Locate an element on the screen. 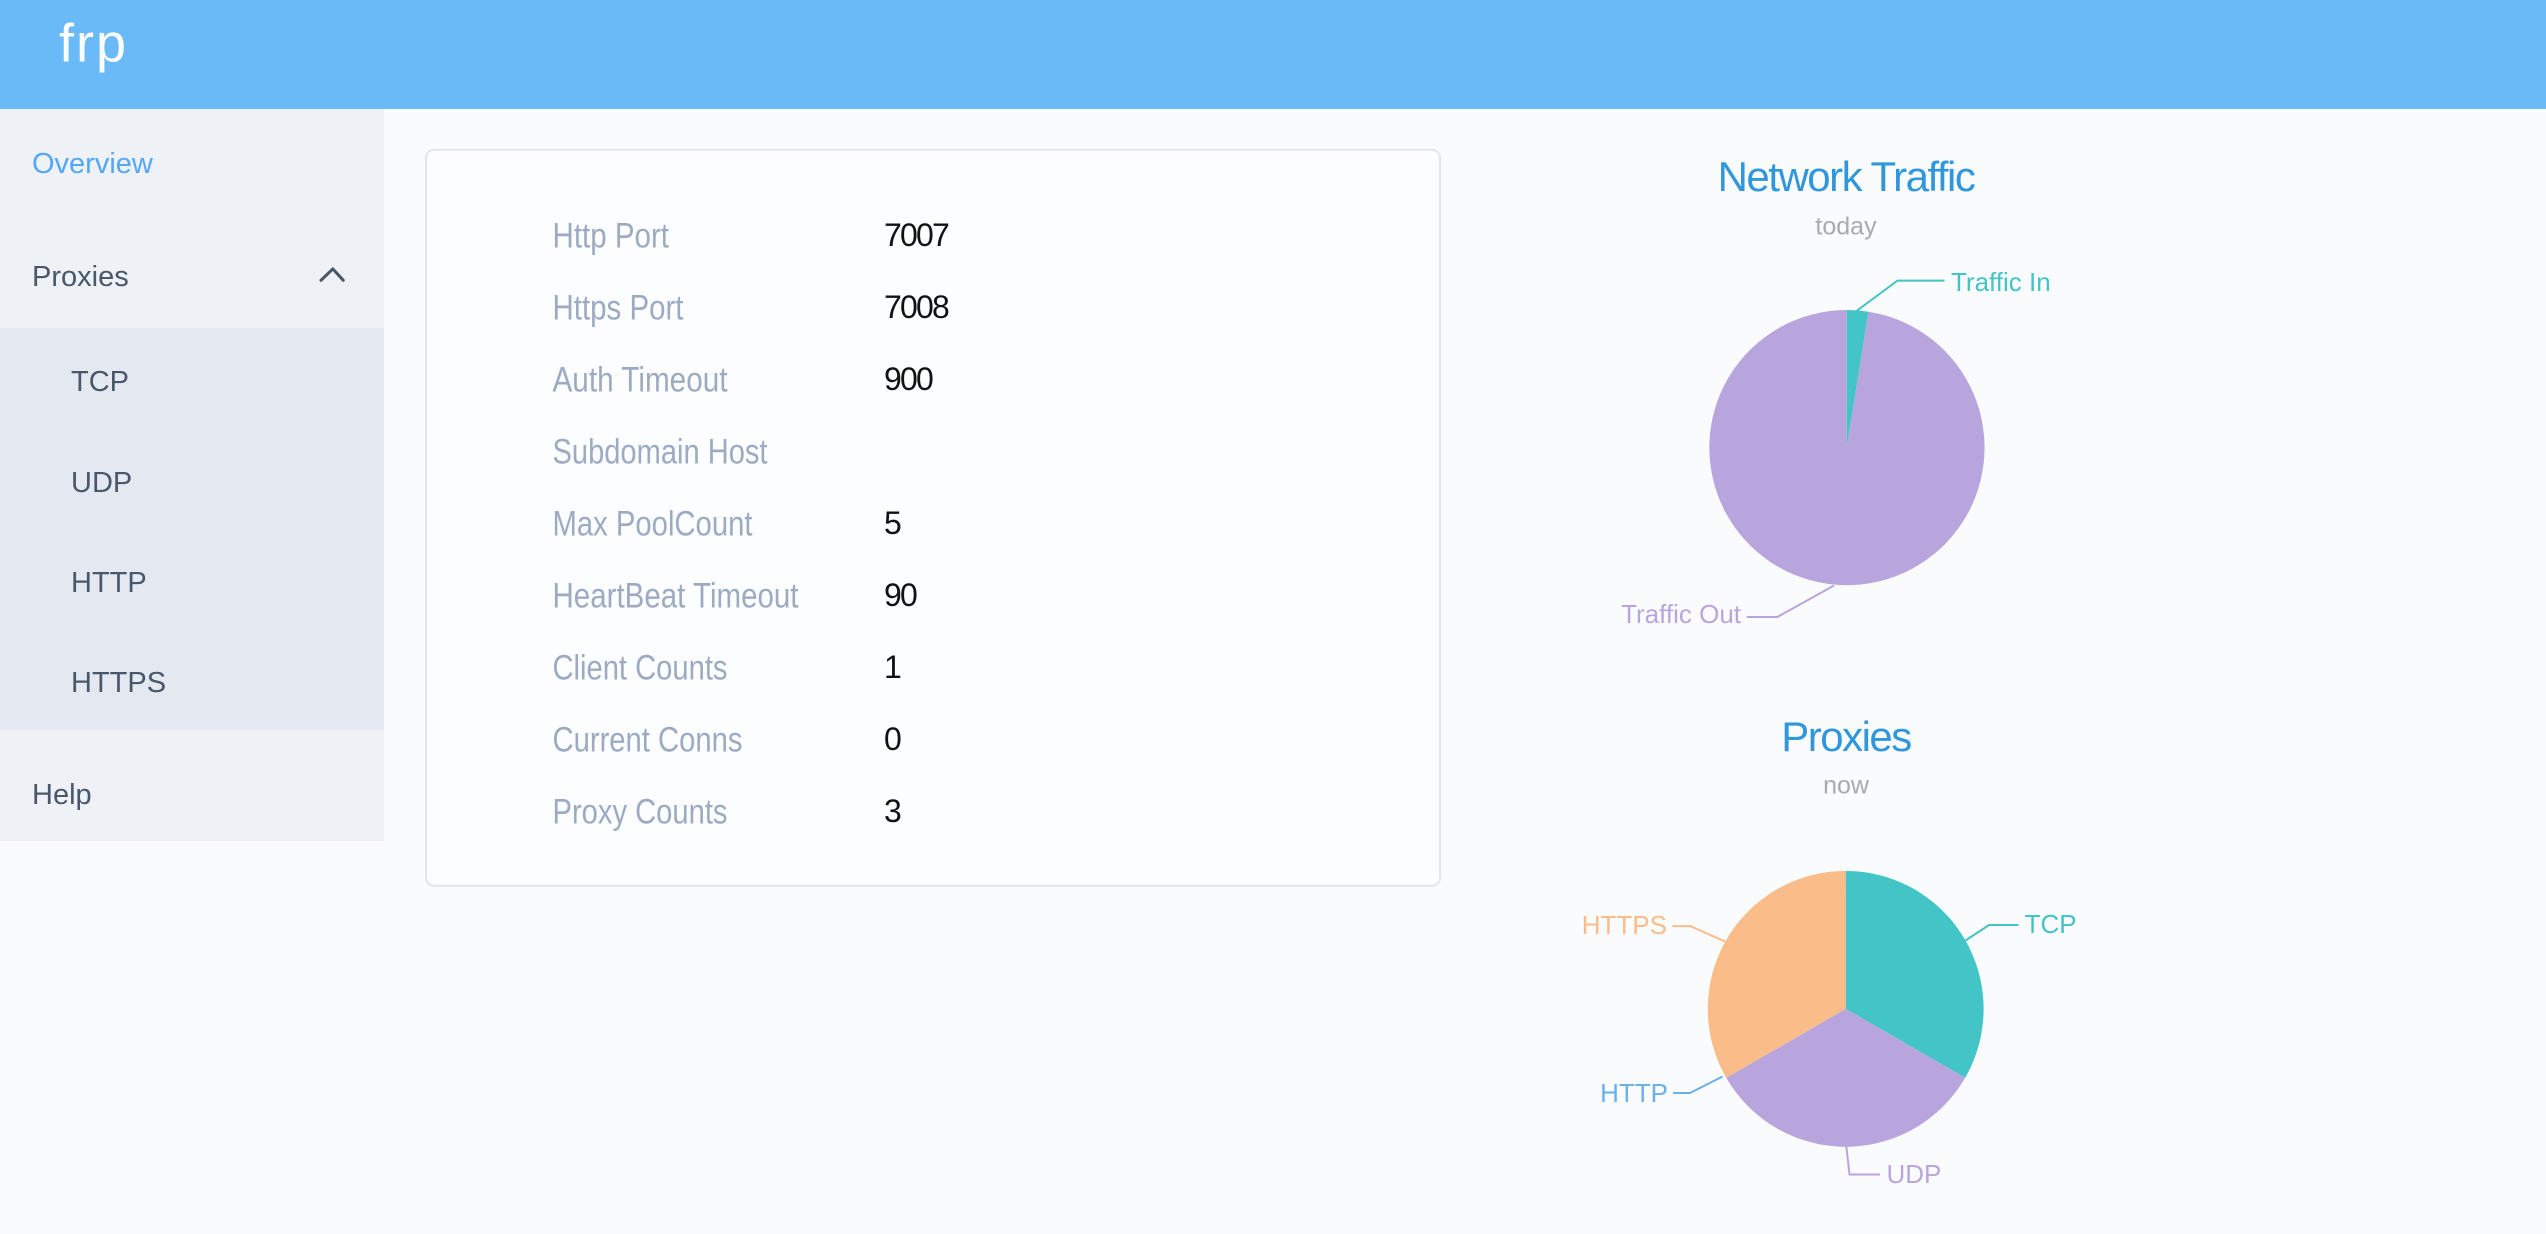 The width and height of the screenshot is (2546, 1234). svg-text: Network Traffic is located at coordinates (1846, 176).